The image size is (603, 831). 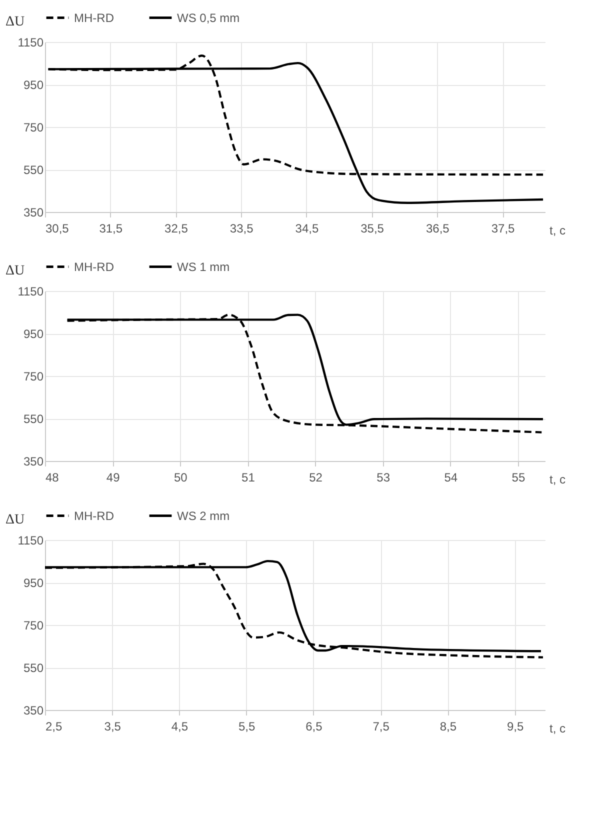 What do you see at coordinates (53, 477) in the screenshot?
I see `x-tick-label: 48` at bounding box center [53, 477].